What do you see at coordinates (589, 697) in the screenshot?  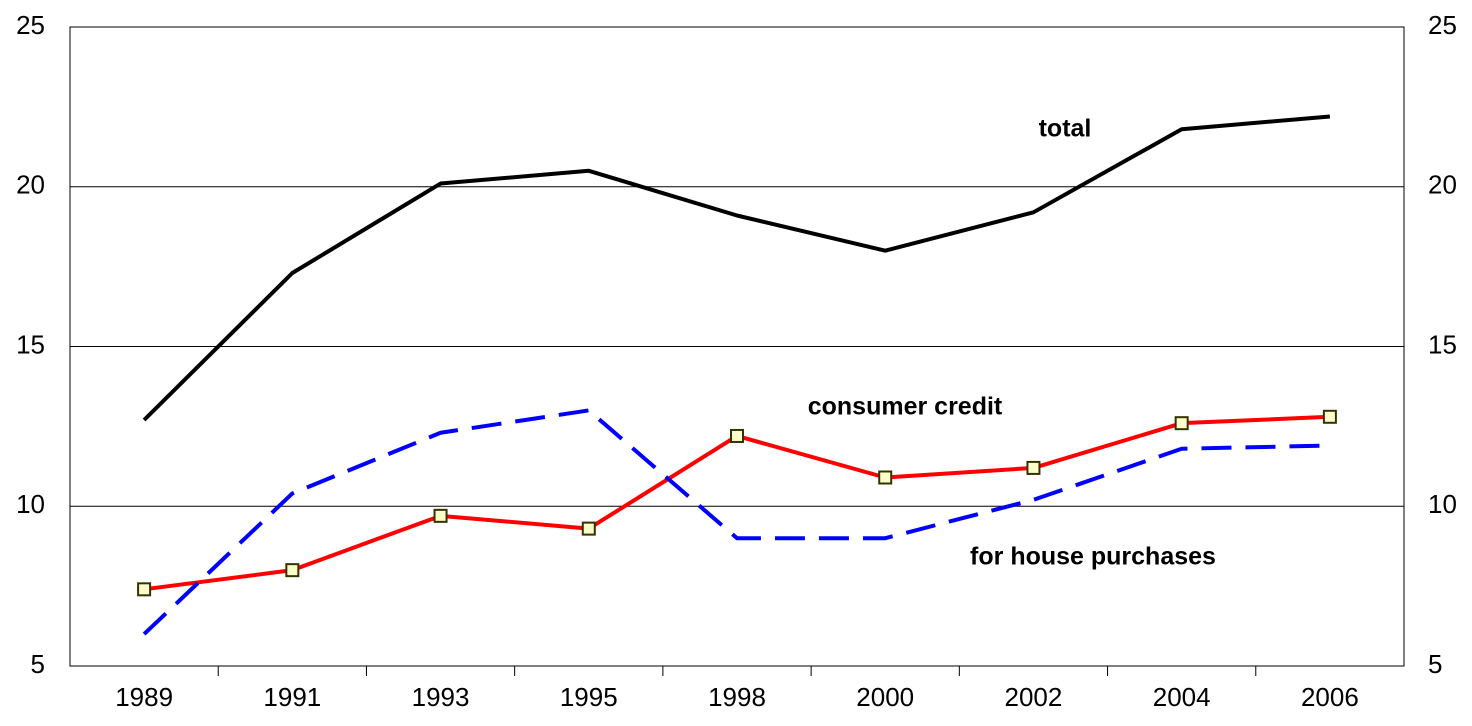 I see `x-tick-label: 1995` at bounding box center [589, 697].